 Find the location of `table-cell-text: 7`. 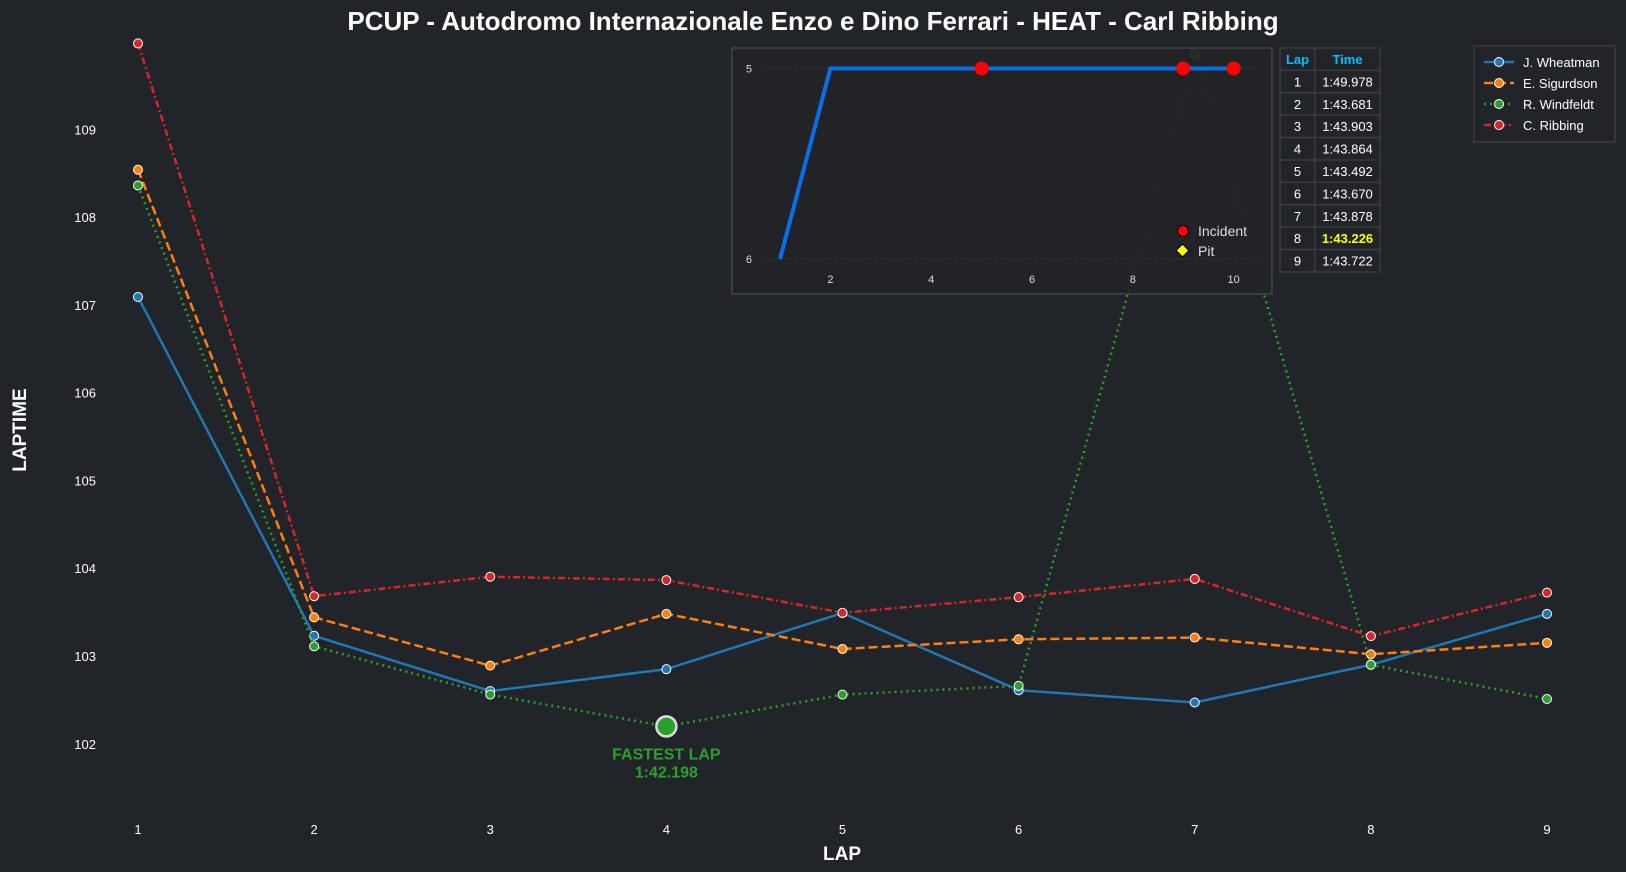

table-cell-text: 7 is located at coordinates (1297, 216).